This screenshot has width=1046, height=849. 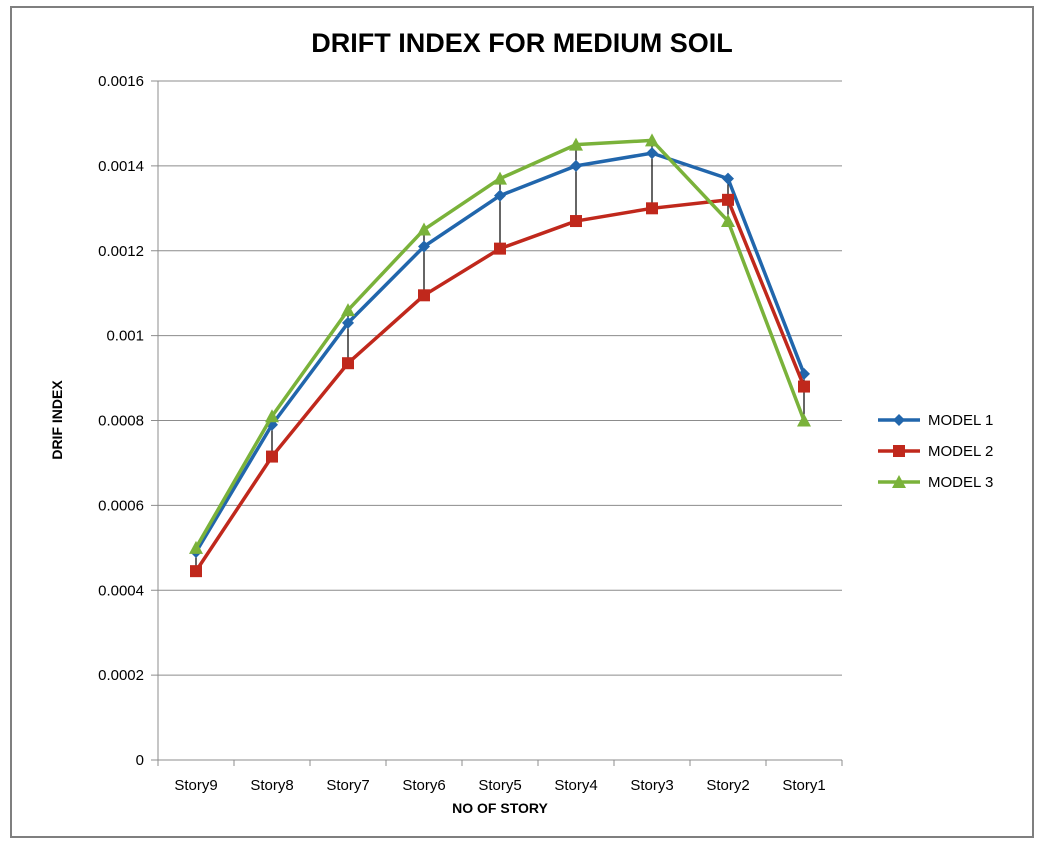 I want to click on x-tick-label: Story9, so click(x=195, y=785).